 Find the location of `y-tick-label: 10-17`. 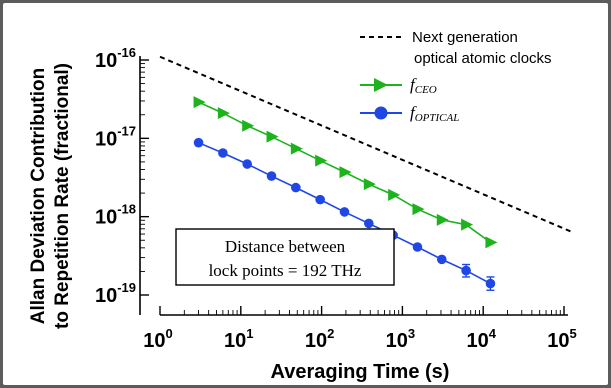

y-tick-label: 10-17 is located at coordinates (115, 136).